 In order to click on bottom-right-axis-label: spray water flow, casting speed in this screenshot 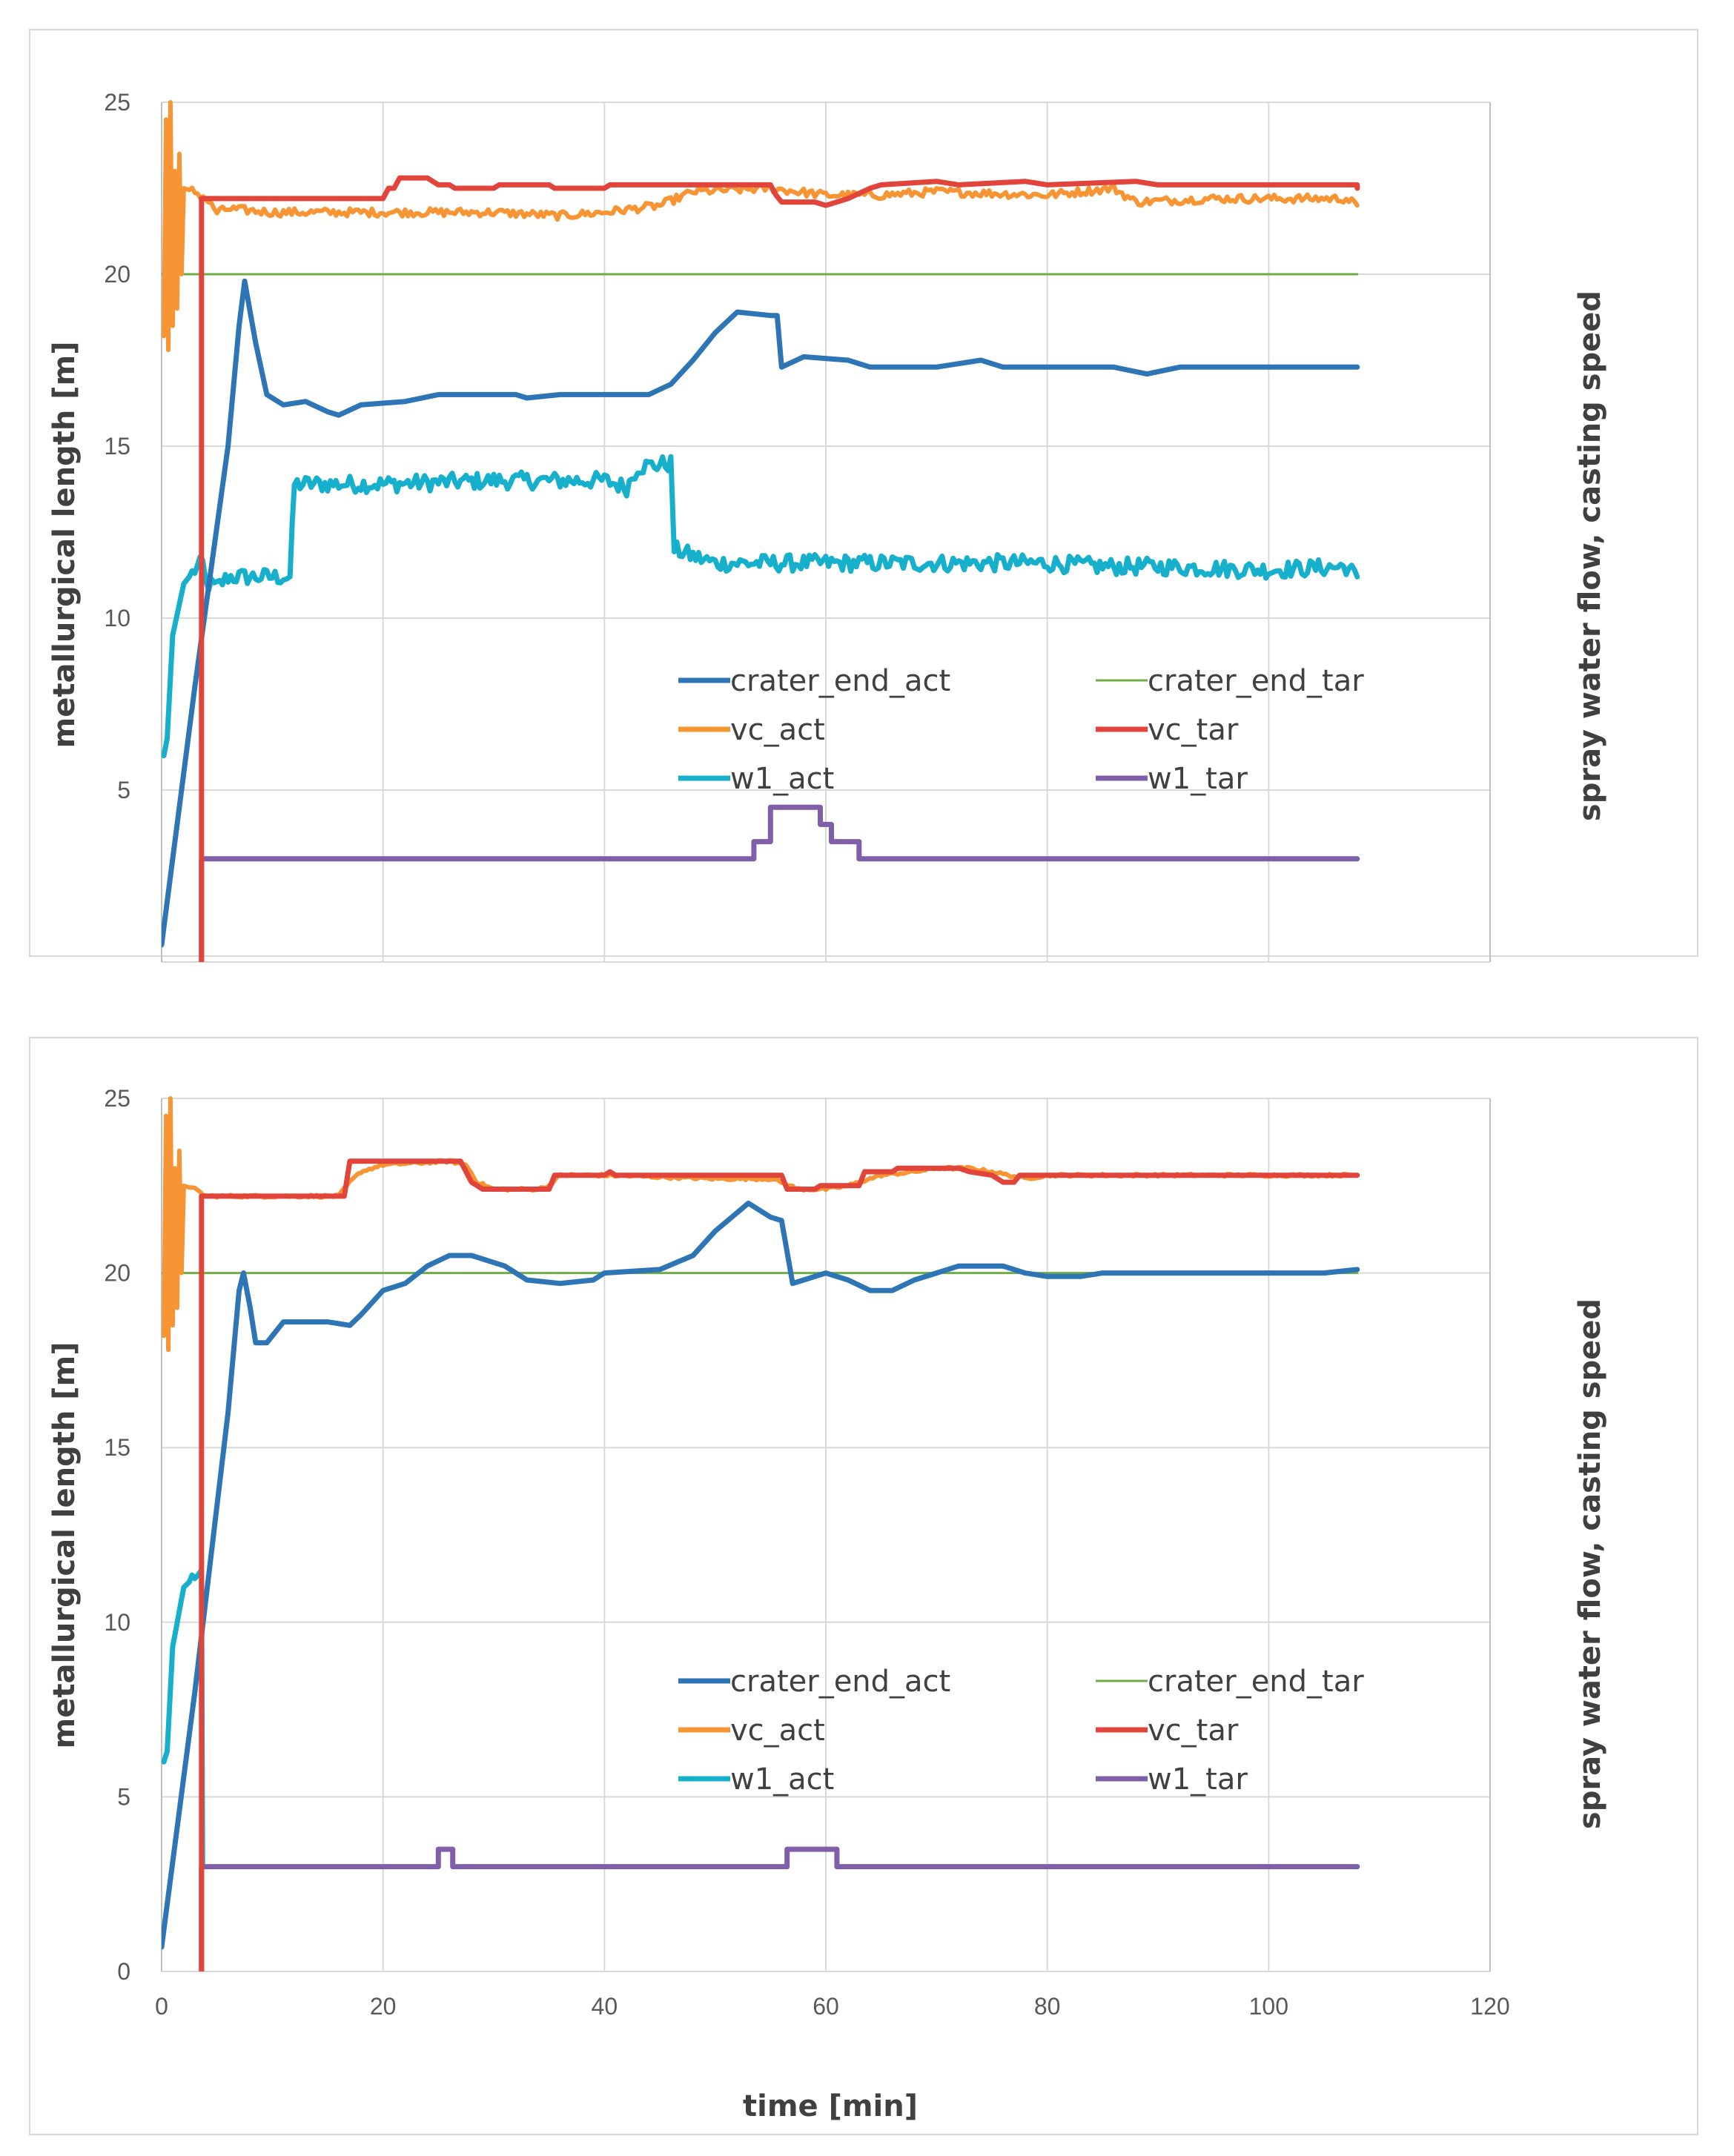, I will do `click(1590, 1563)`.